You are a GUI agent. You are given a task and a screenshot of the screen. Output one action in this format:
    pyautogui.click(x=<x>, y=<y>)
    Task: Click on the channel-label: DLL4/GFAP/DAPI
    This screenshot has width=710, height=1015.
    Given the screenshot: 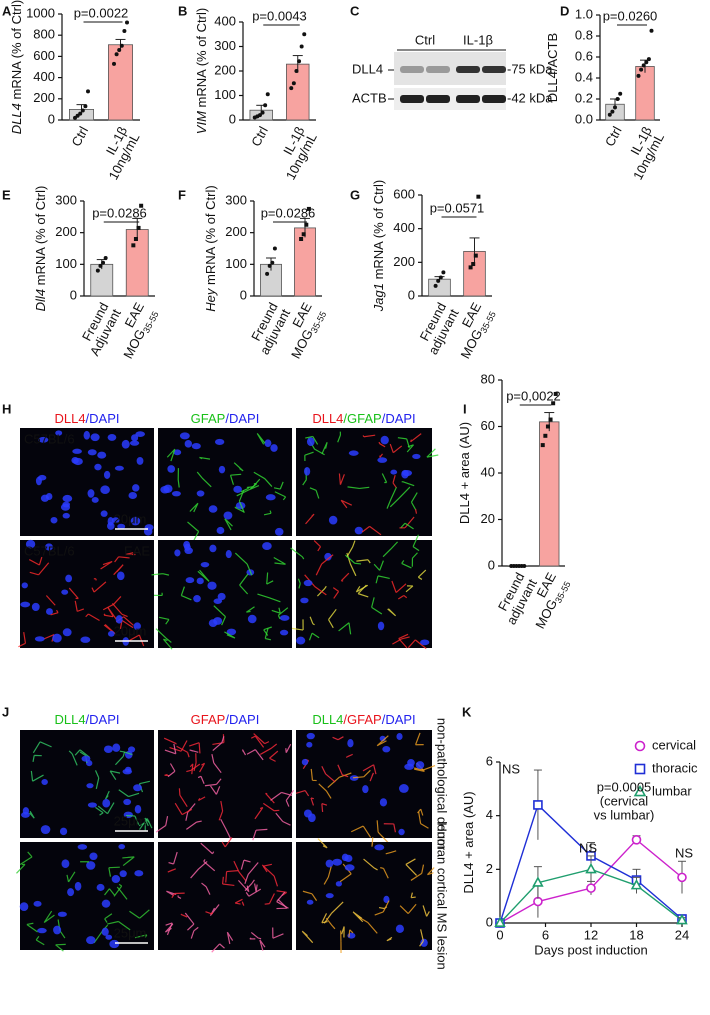 What is the action you would take?
    pyautogui.click(x=363, y=418)
    